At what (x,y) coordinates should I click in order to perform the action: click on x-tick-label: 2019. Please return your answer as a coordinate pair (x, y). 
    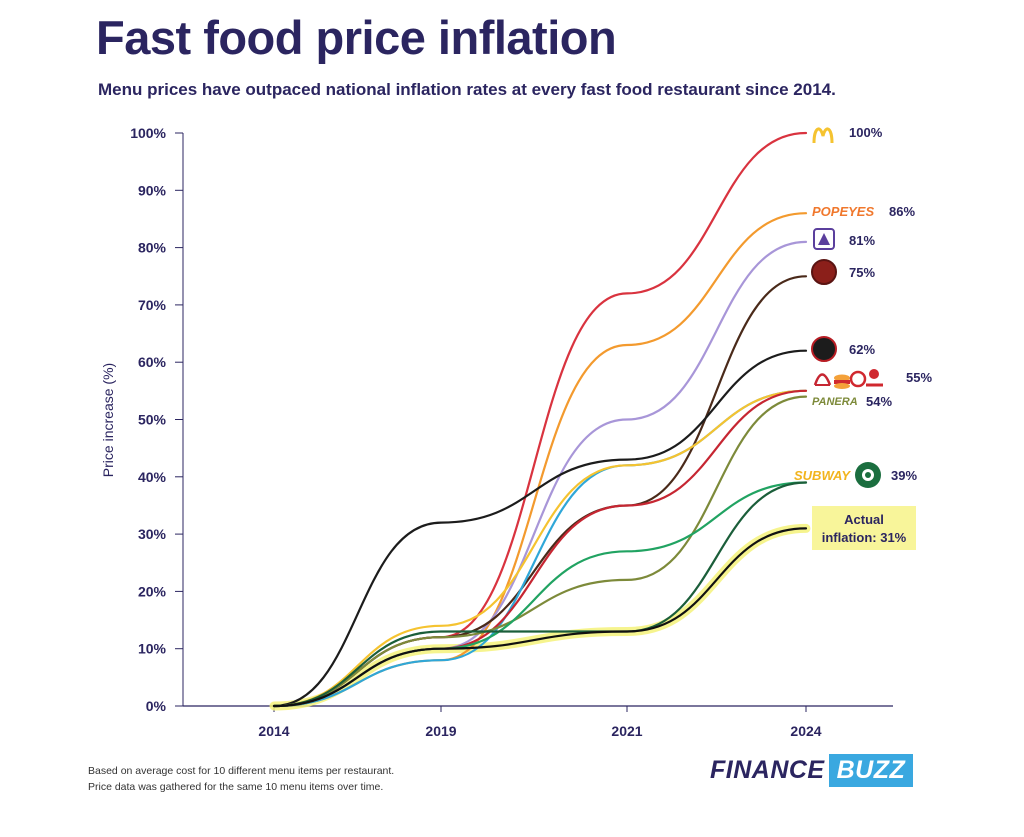
    Looking at the image, I should click on (440, 731).